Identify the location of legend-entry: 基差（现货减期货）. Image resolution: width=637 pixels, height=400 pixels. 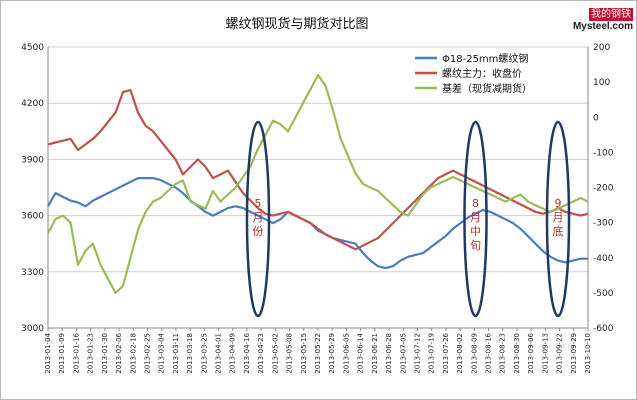
(487, 88).